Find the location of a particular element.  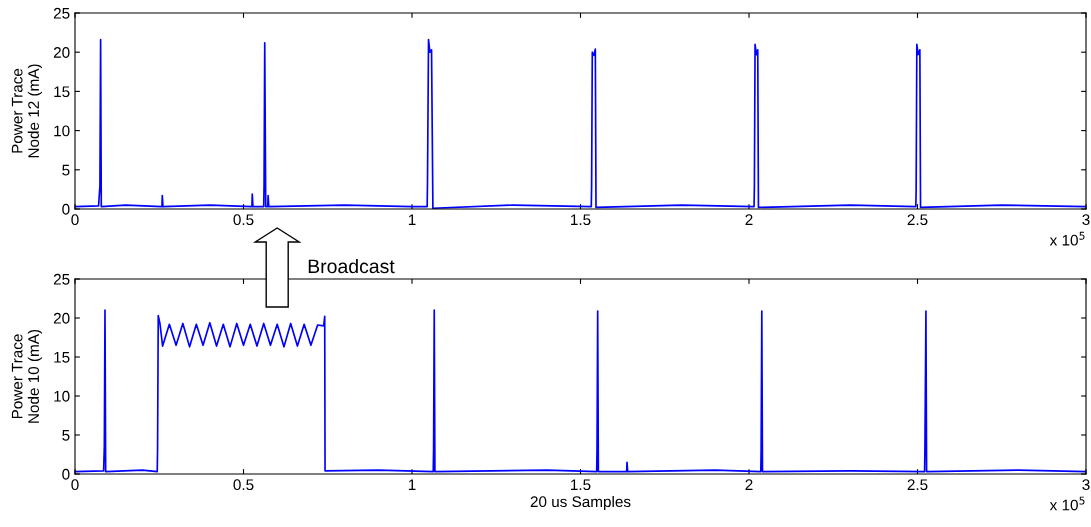

y-axis-title: Power Trace Node 10 (mA) is located at coordinates (27, 376).